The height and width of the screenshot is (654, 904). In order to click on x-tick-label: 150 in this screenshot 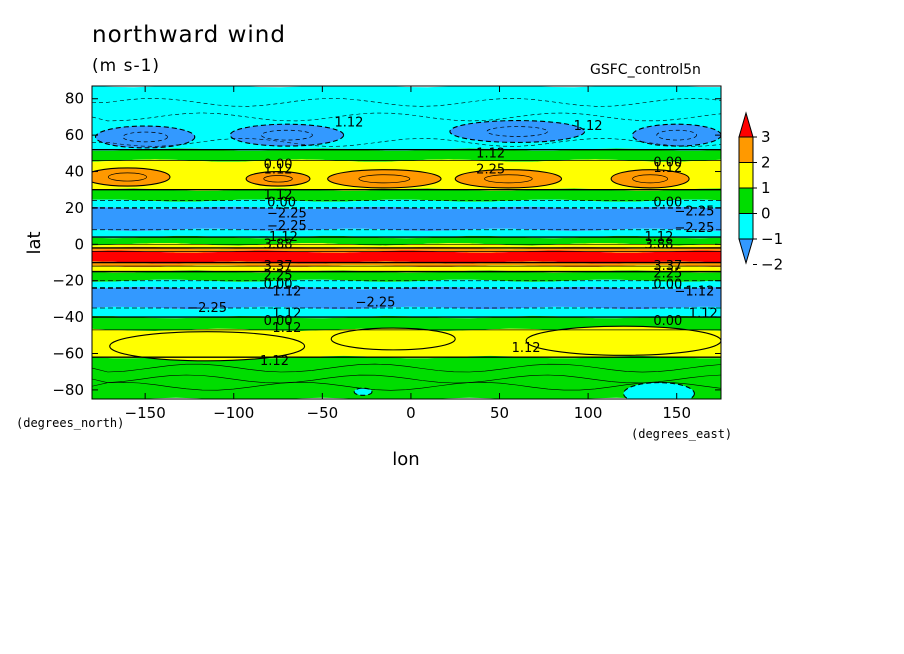, I will do `click(676, 413)`.